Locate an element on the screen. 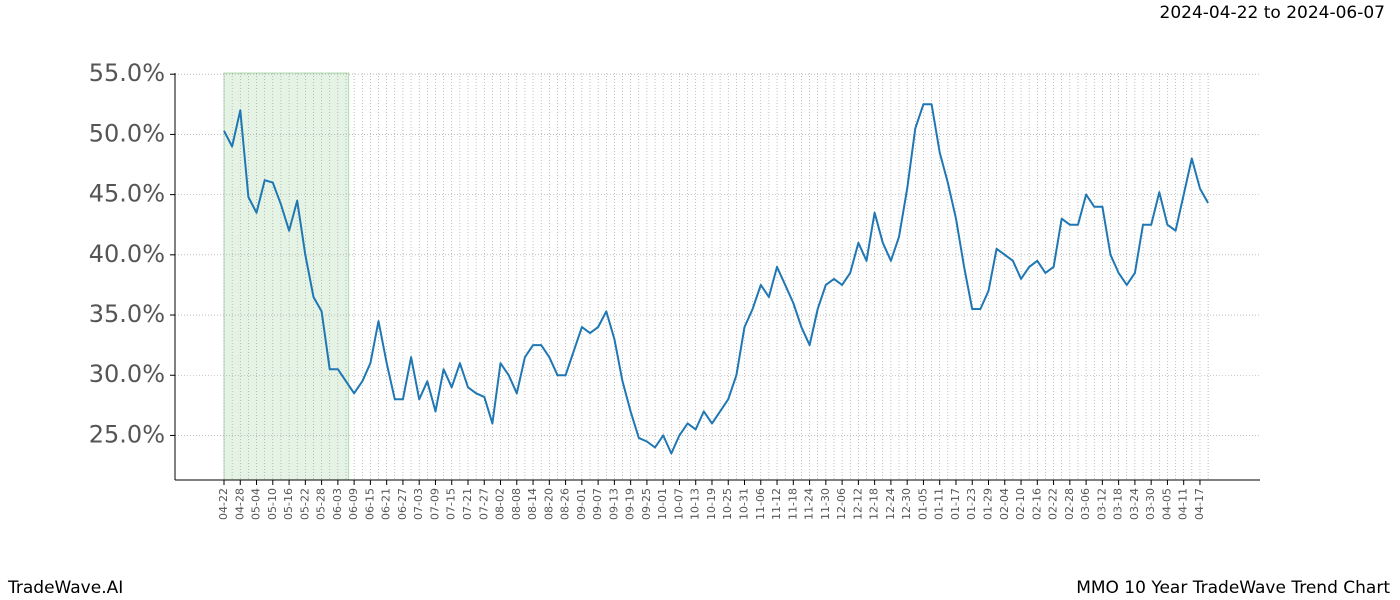 This screenshot has height=600, width=1400. date-range: 2024-04-22 to 2024-06-07 is located at coordinates (1272, 13).